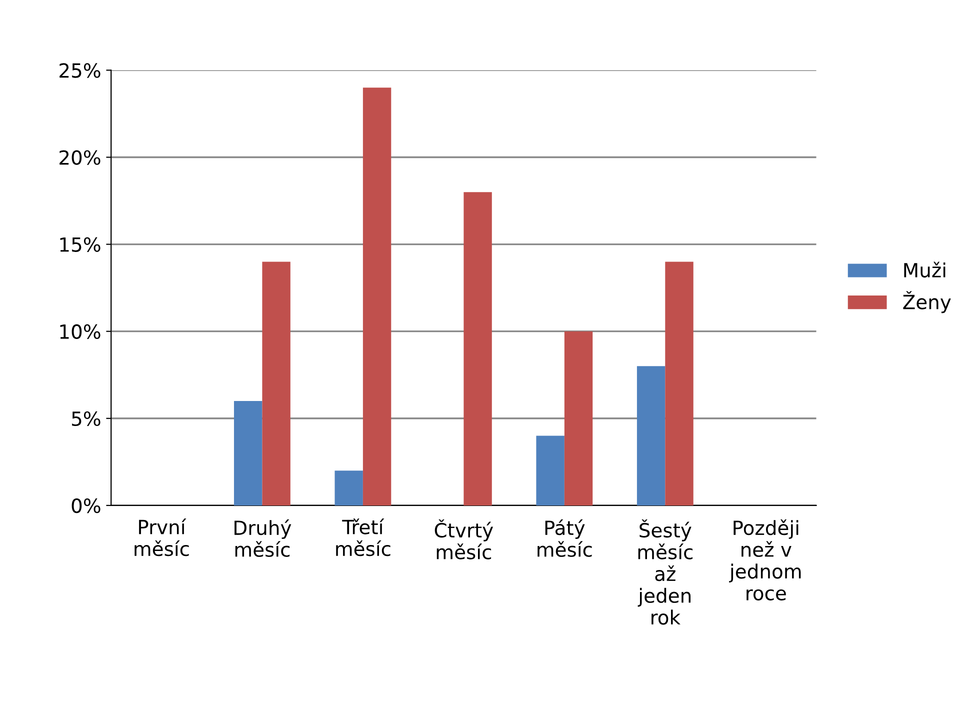  I want to click on x-tick-label: Později než v jednom roce, so click(765, 559).